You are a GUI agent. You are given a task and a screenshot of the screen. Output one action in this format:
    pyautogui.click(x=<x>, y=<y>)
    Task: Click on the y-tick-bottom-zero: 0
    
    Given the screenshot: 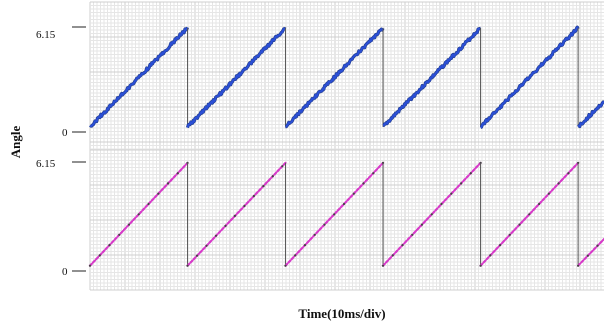 What is the action you would take?
    pyautogui.click(x=65, y=272)
    